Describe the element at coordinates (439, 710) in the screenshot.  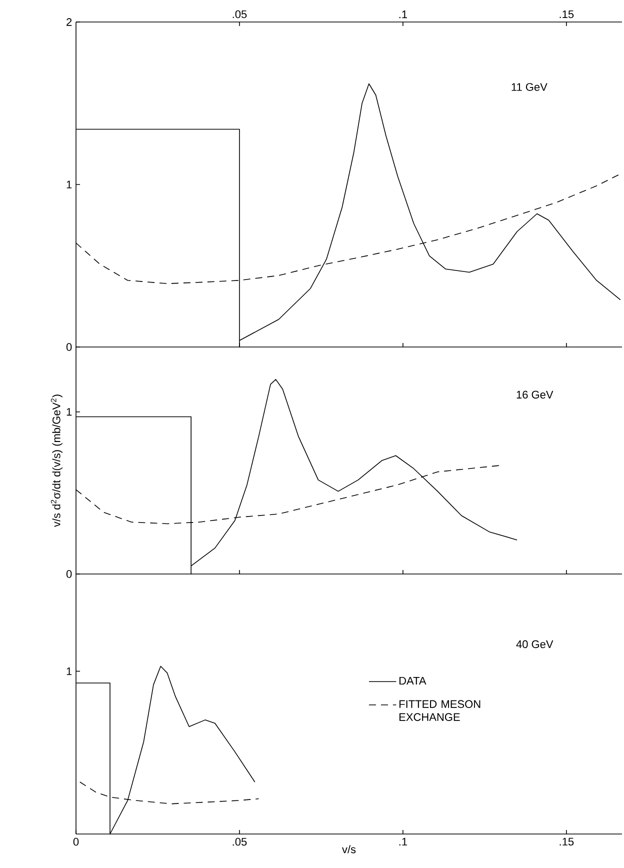
I see `legend-label: FITTED MESON EXCHANGE` at that location.